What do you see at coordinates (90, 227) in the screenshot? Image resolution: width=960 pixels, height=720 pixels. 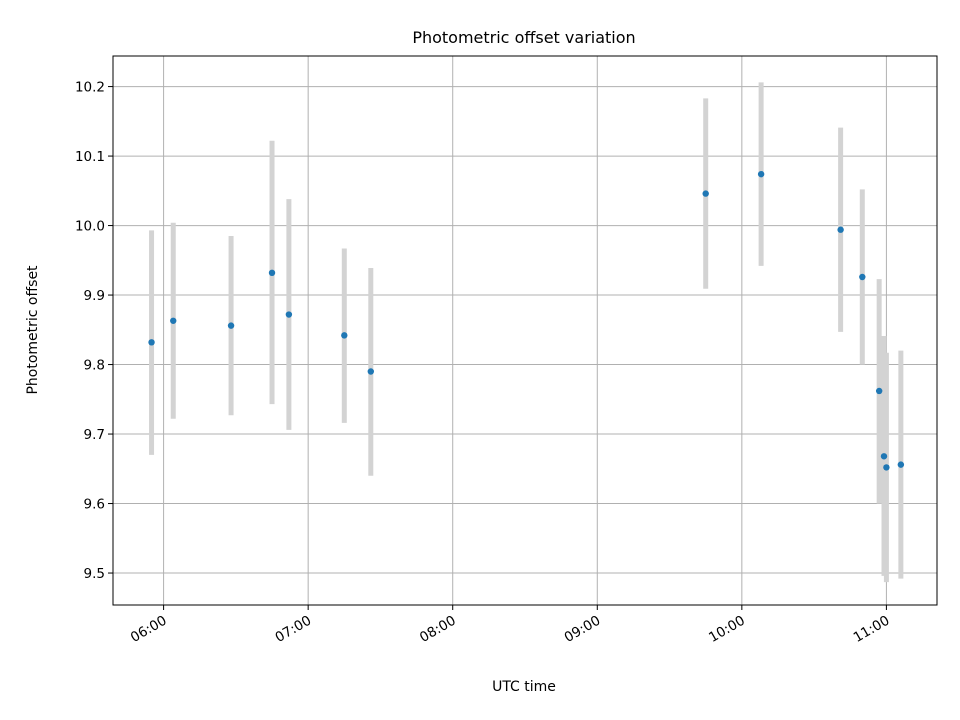 I see `y-tick-label: 10.0` at bounding box center [90, 227].